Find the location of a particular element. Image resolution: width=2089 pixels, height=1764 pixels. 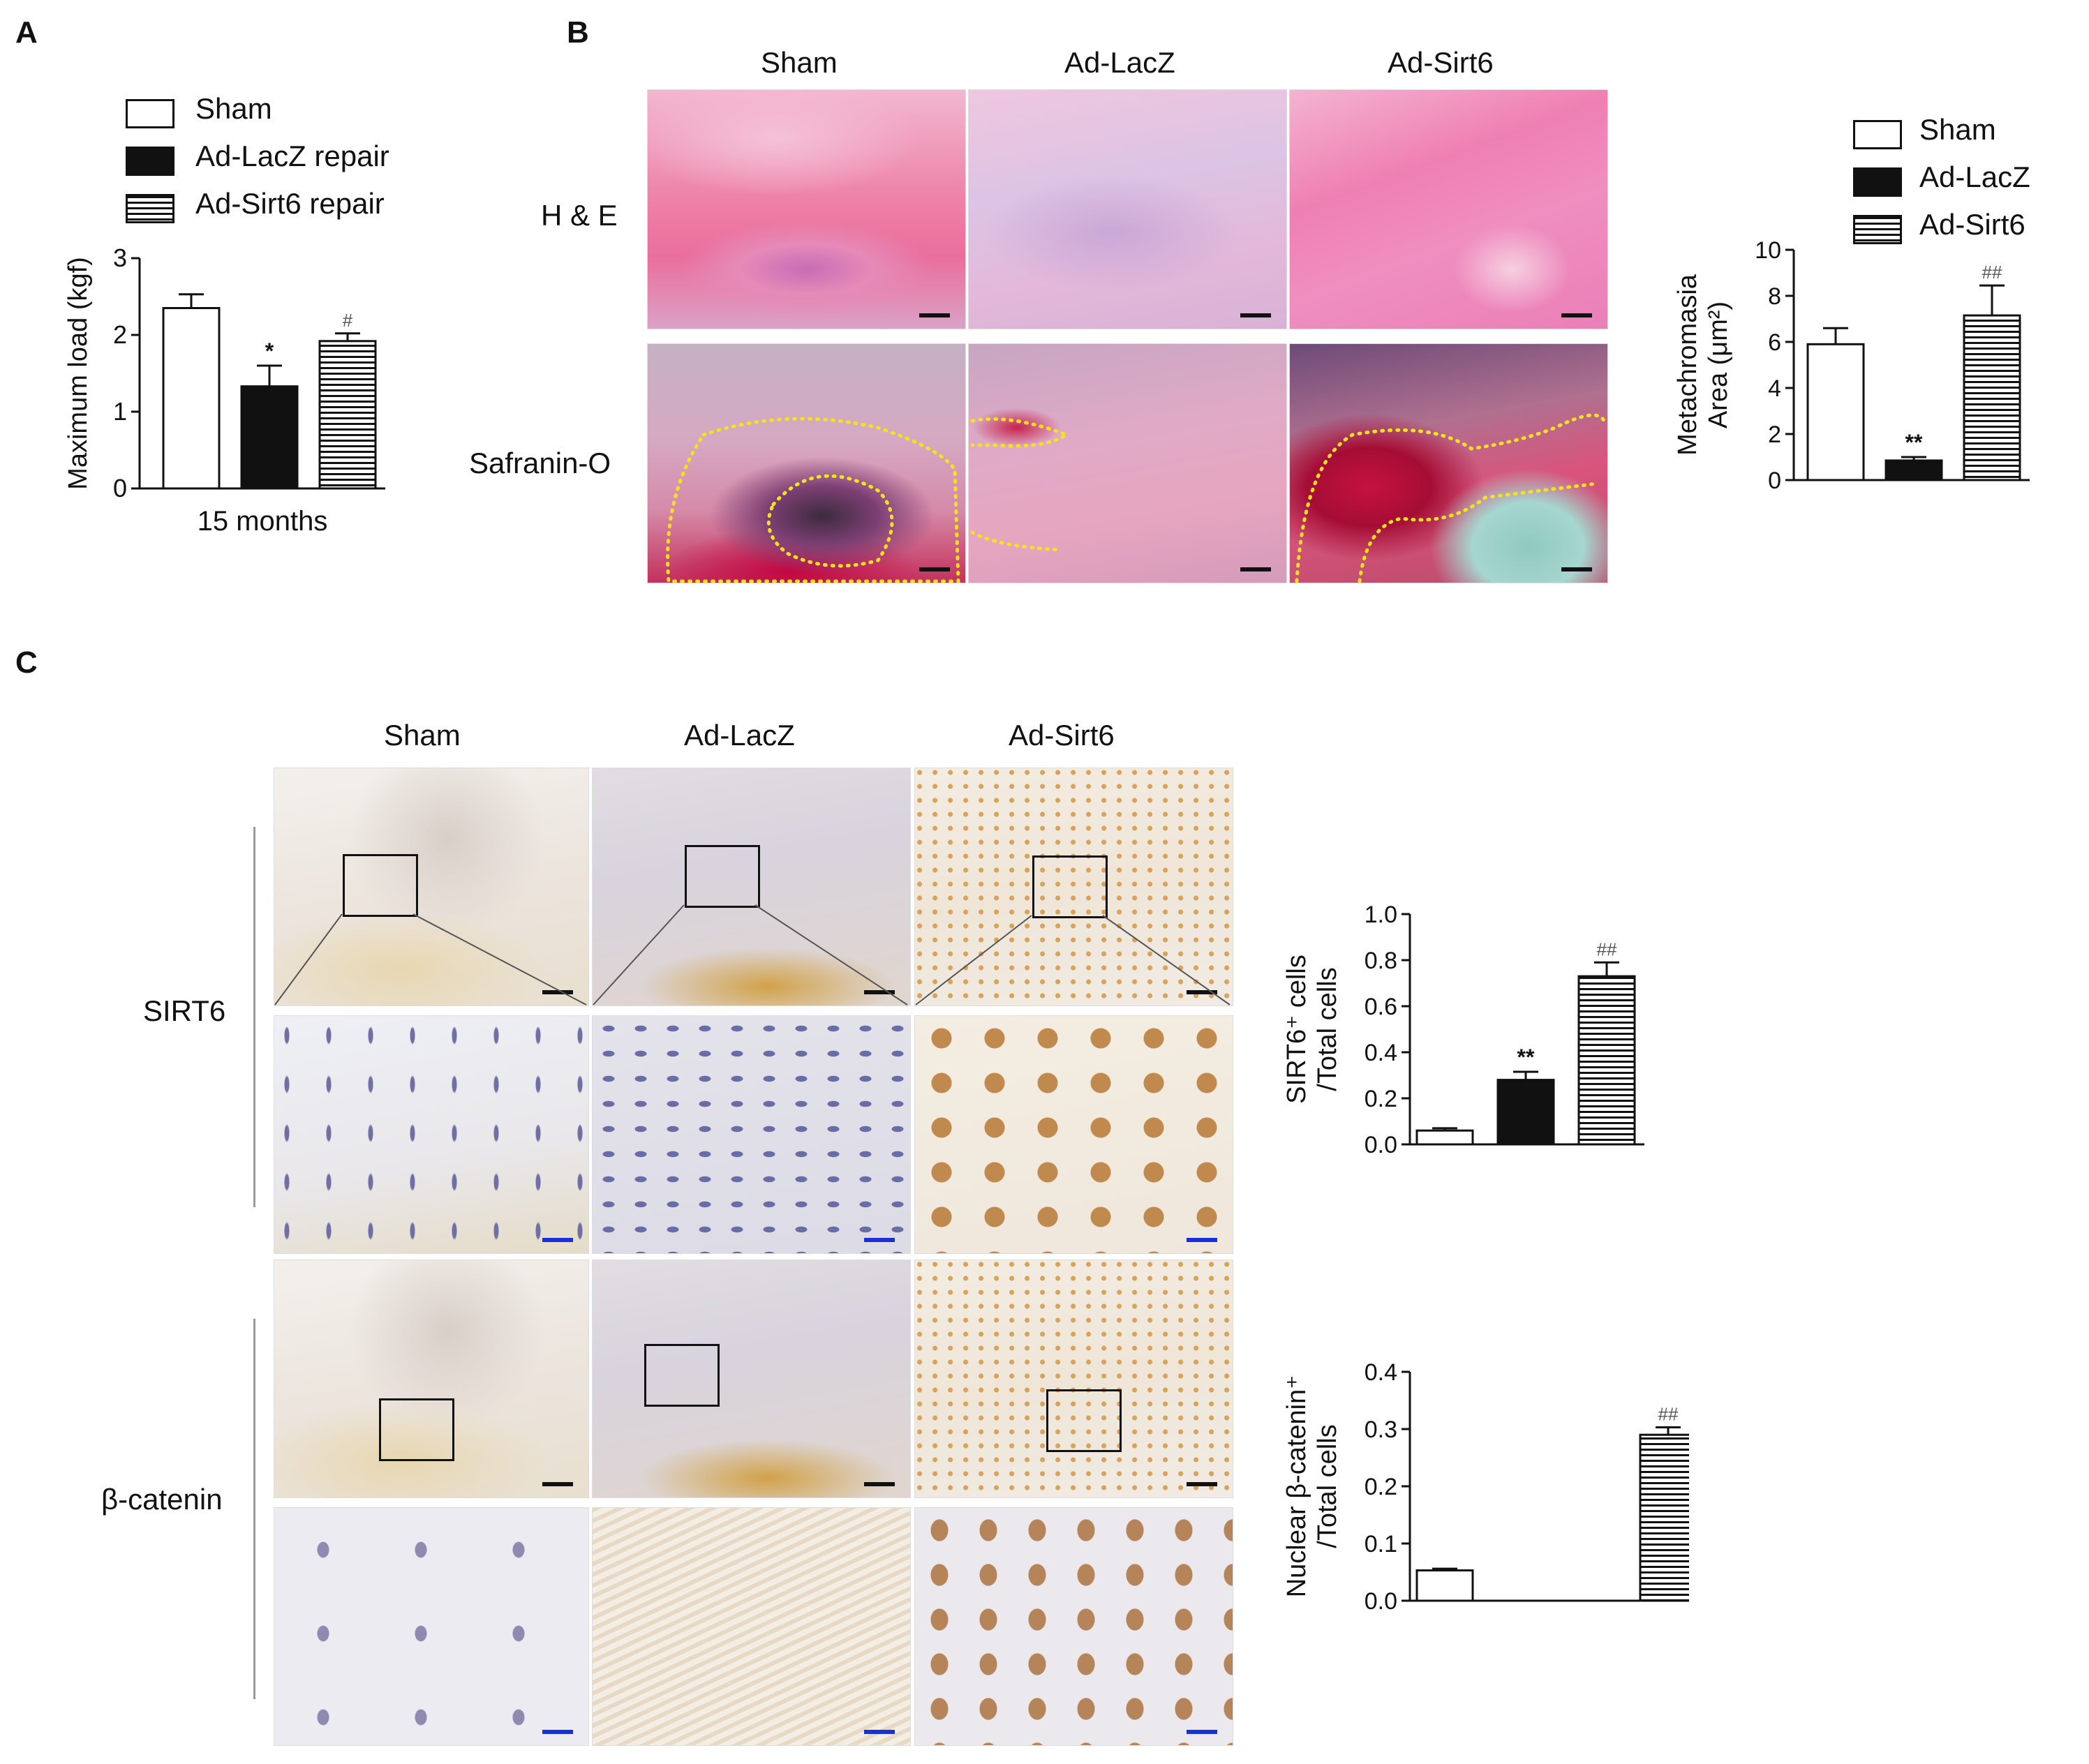

y-tick-label: 3 is located at coordinates (120, 258).